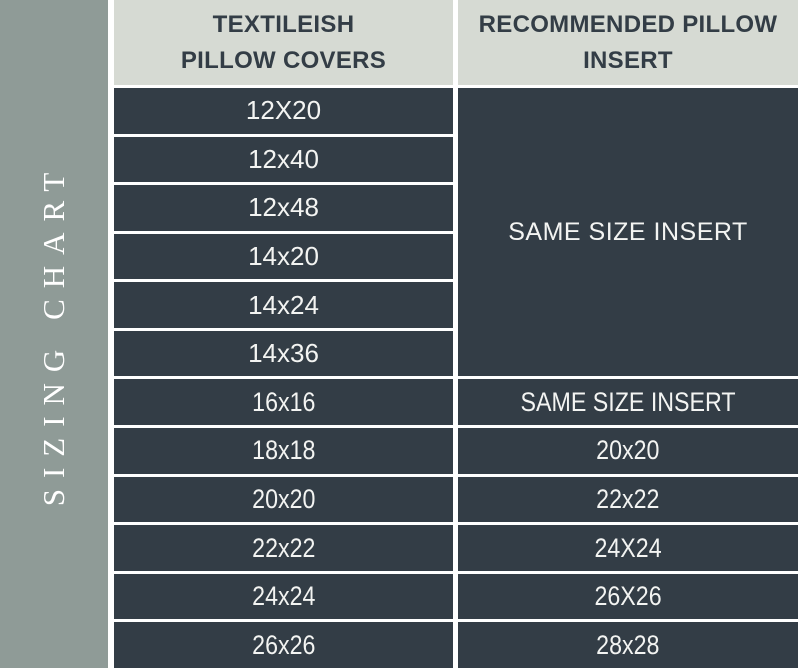 The height and width of the screenshot is (672, 800). Describe the element at coordinates (283, 596) in the screenshot. I see `cover-cell: 24x24` at that location.